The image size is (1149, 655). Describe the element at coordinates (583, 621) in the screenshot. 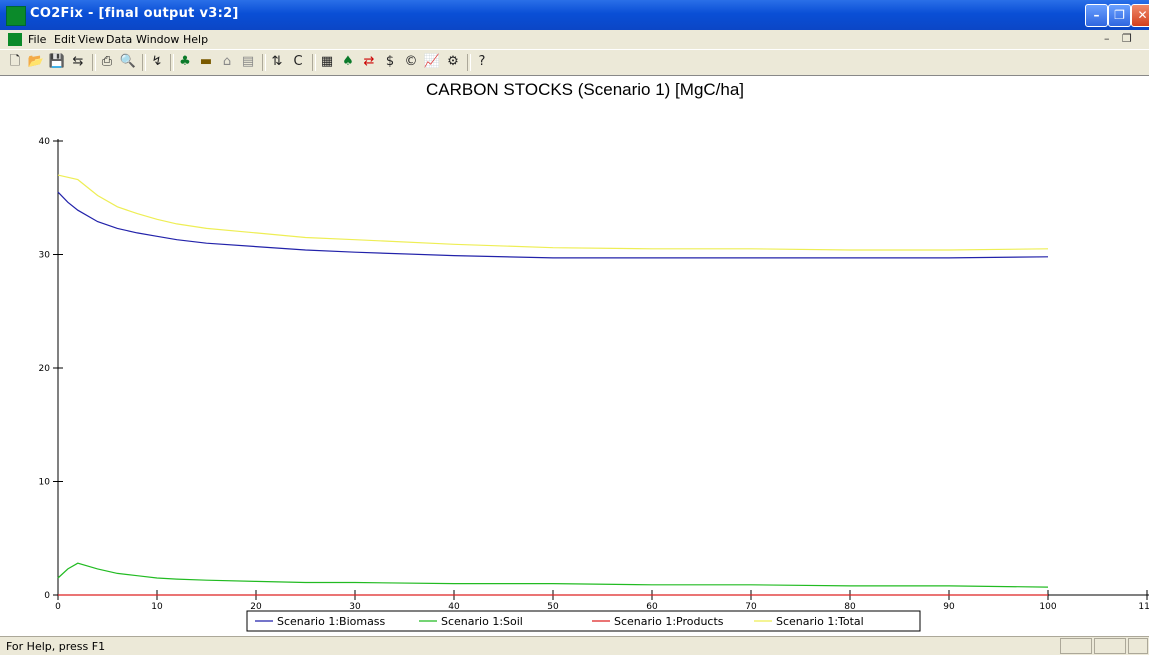

I see `chart-legend` at that location.